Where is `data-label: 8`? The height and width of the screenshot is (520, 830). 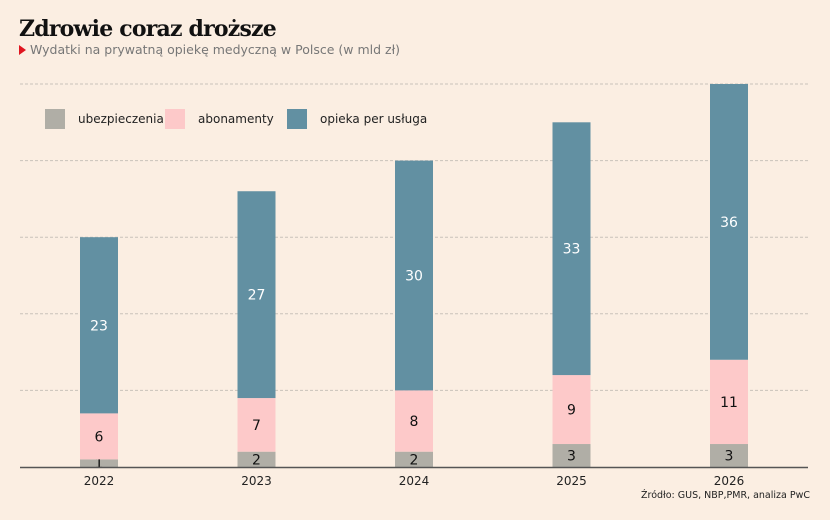 data-label: 8 is located at coordinates (414, 422).